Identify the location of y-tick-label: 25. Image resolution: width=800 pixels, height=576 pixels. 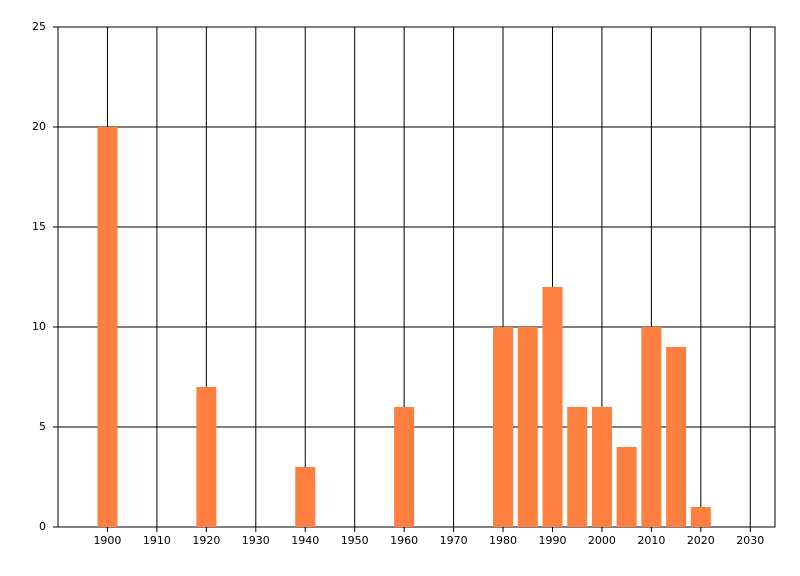
(39, 26).